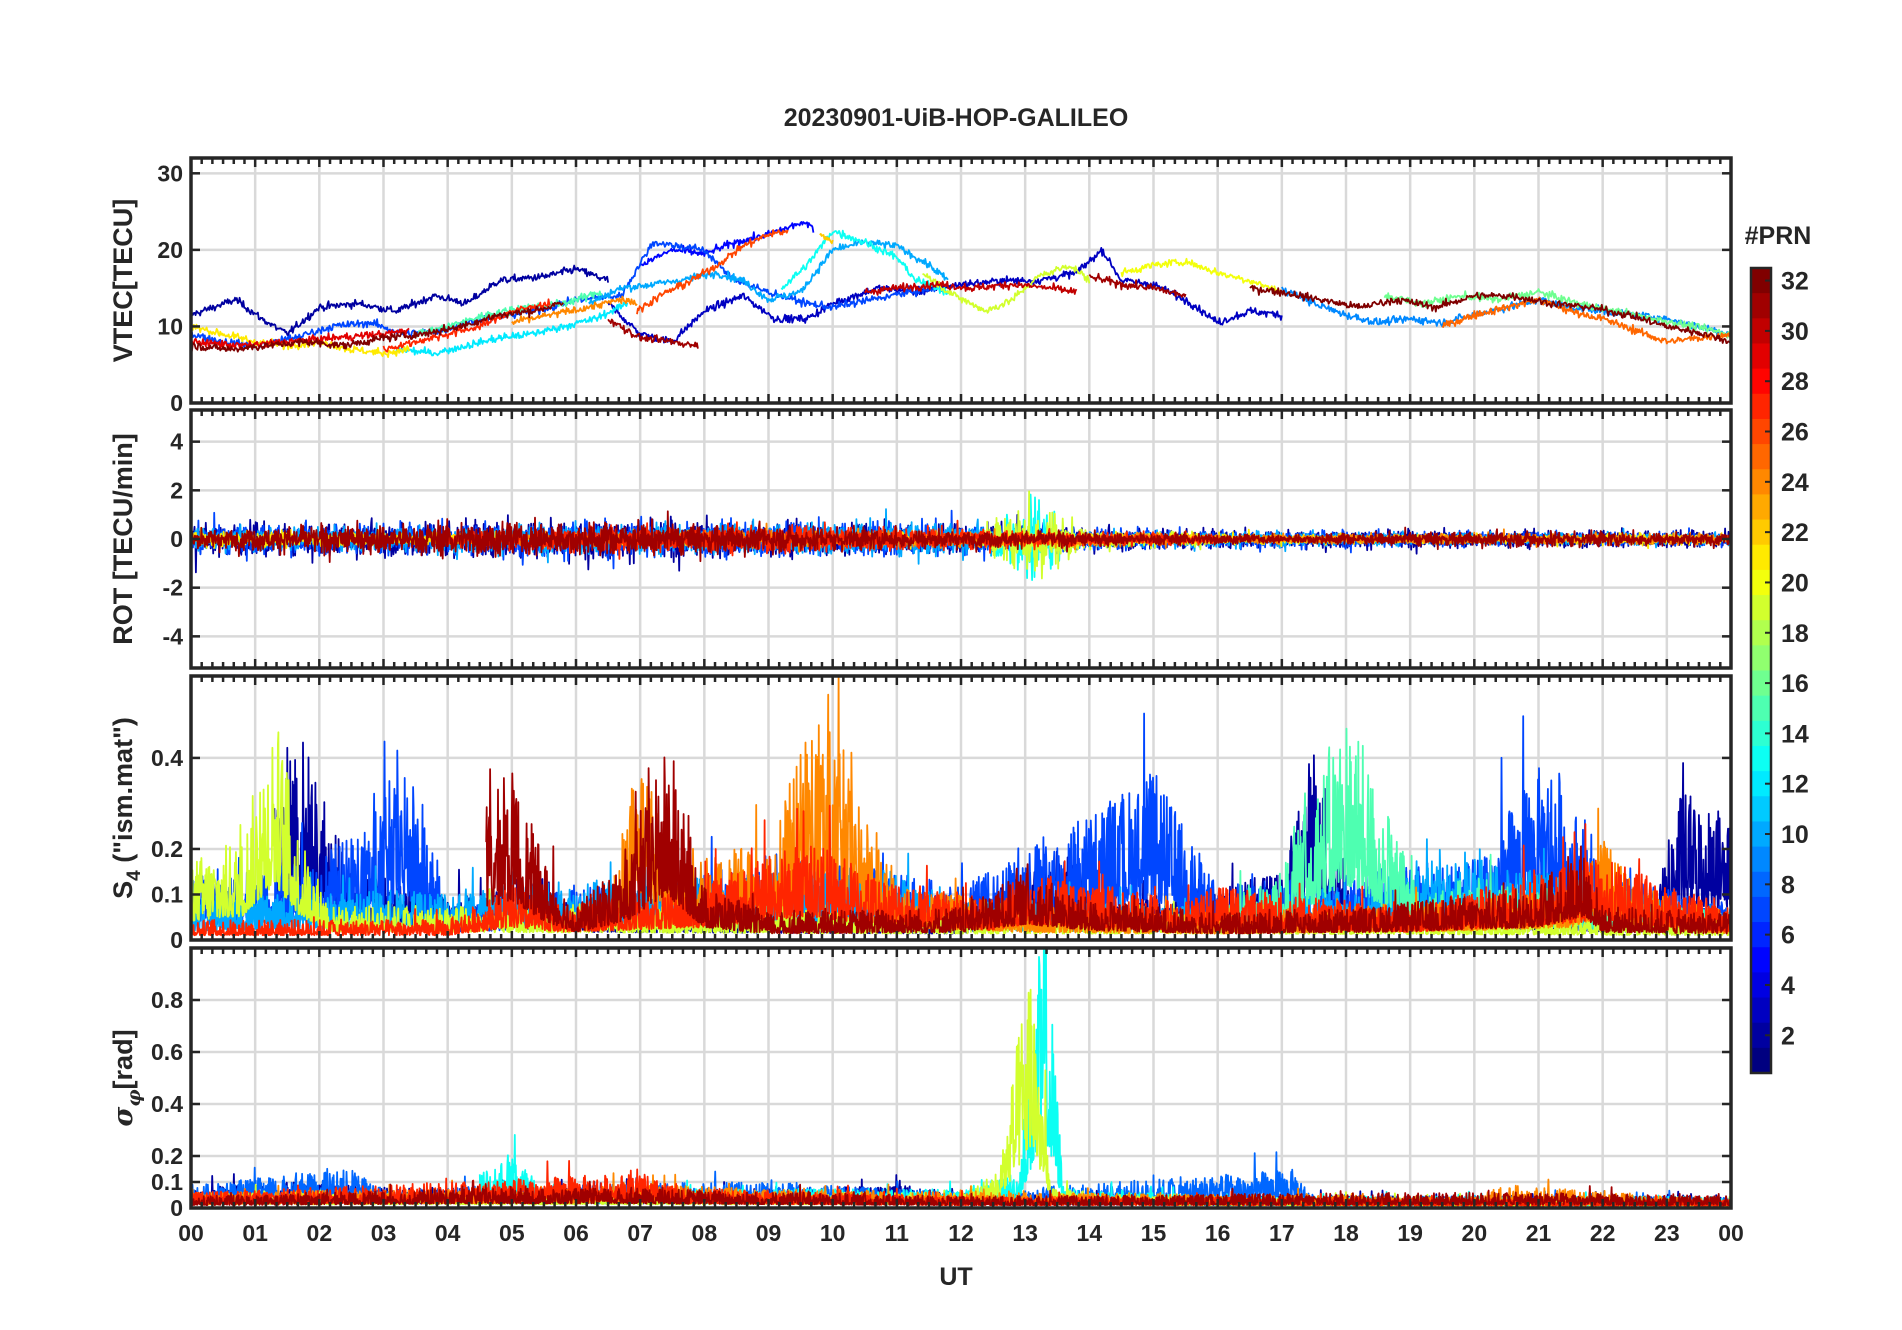  Describe the element at coordinates (170, 326) in the screenshot. I see `y-tick-label: 10` at that location.